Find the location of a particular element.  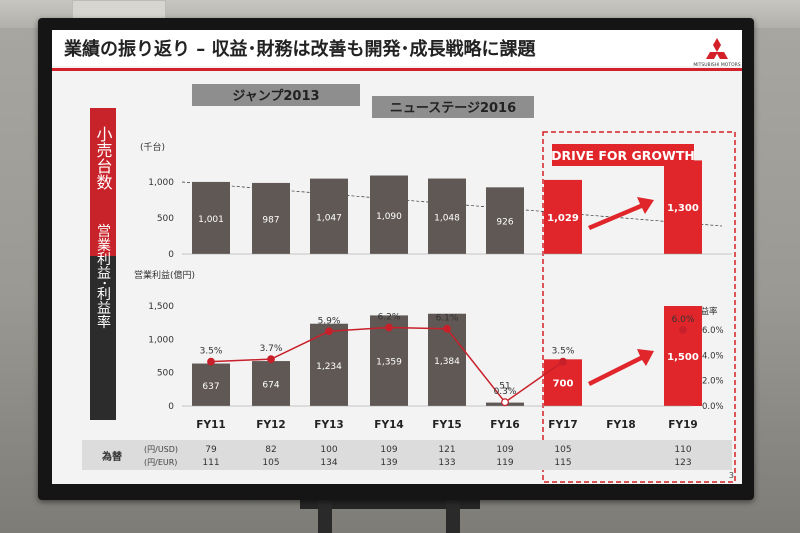

side-label-profit: 営業利益･利益率 is located at coordinates (103, 276).